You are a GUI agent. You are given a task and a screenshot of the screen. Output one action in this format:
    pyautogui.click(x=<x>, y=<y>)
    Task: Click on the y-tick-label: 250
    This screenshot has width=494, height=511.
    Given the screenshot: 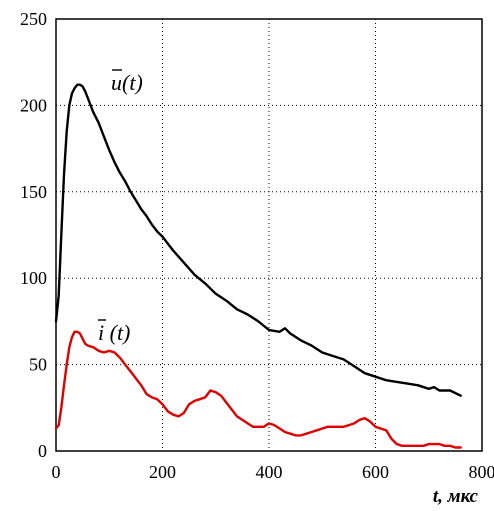 What is the action you would take?
    pyautogui.click(x=33, y=19)
    